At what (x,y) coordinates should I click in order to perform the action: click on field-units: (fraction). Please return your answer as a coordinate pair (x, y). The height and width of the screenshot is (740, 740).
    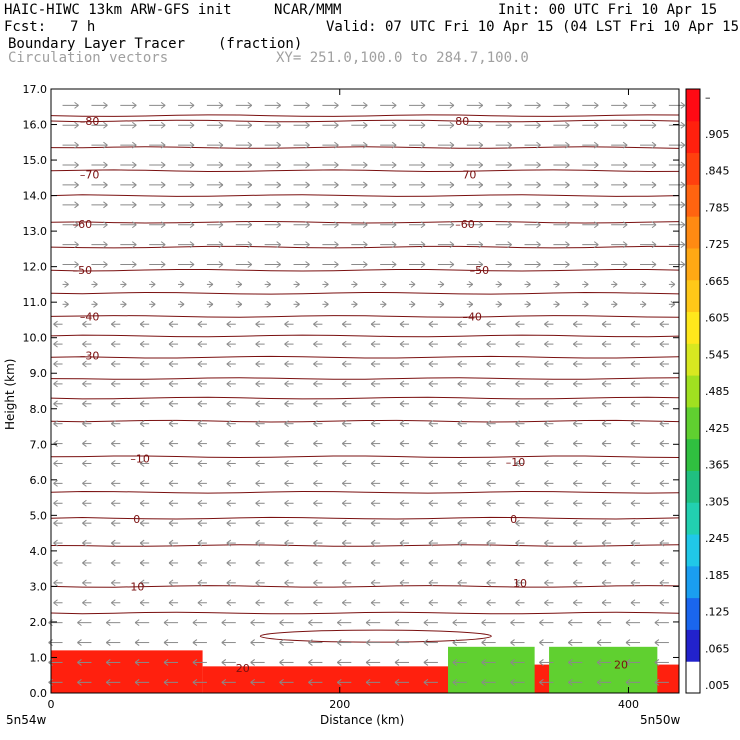
    Looking at the image, I should click on (260, 44).